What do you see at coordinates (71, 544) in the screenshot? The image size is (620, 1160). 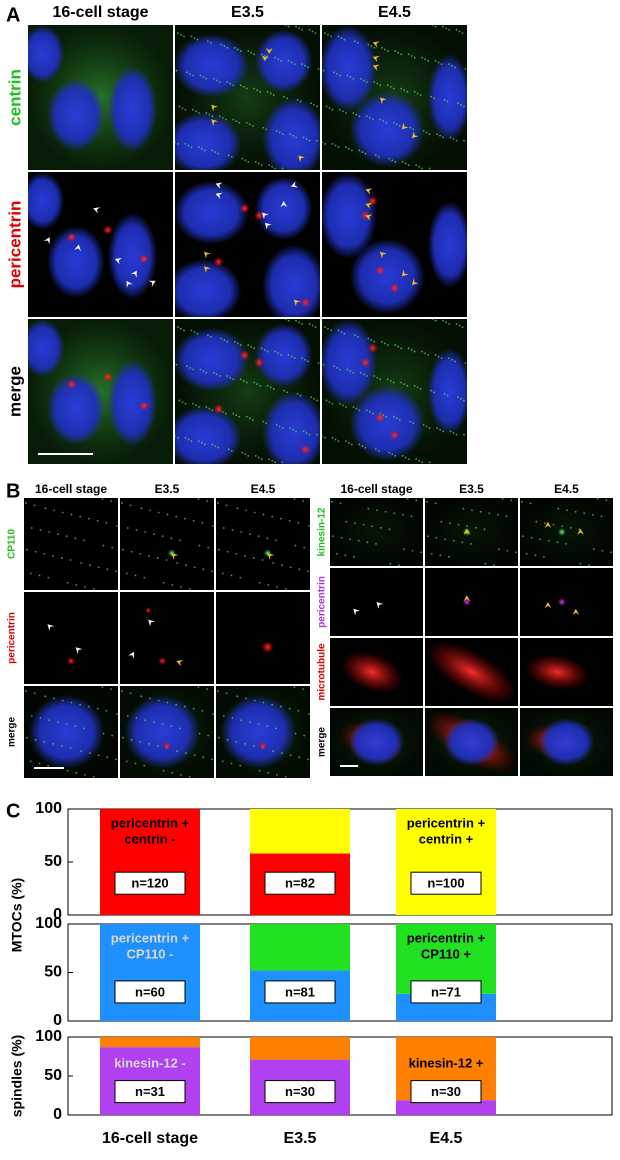 I see `micrograph-bg` at bounding box center [71, 544].